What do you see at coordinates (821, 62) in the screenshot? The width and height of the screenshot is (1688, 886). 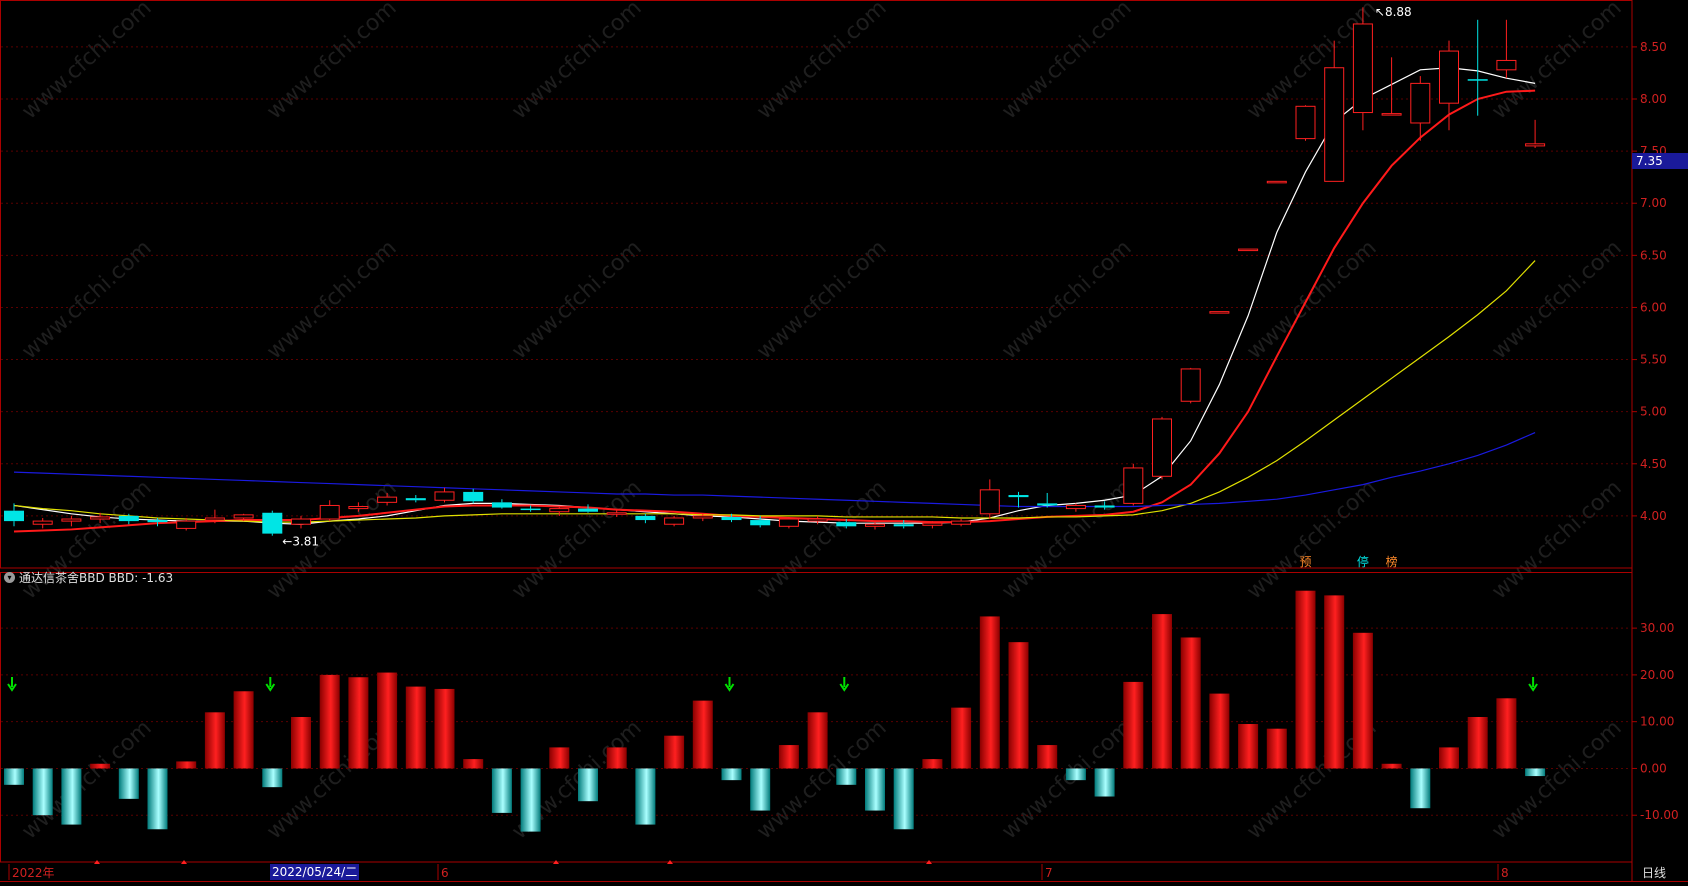 I see `watermark-text: www.cfchi.com` at bounding box center [821, 62].